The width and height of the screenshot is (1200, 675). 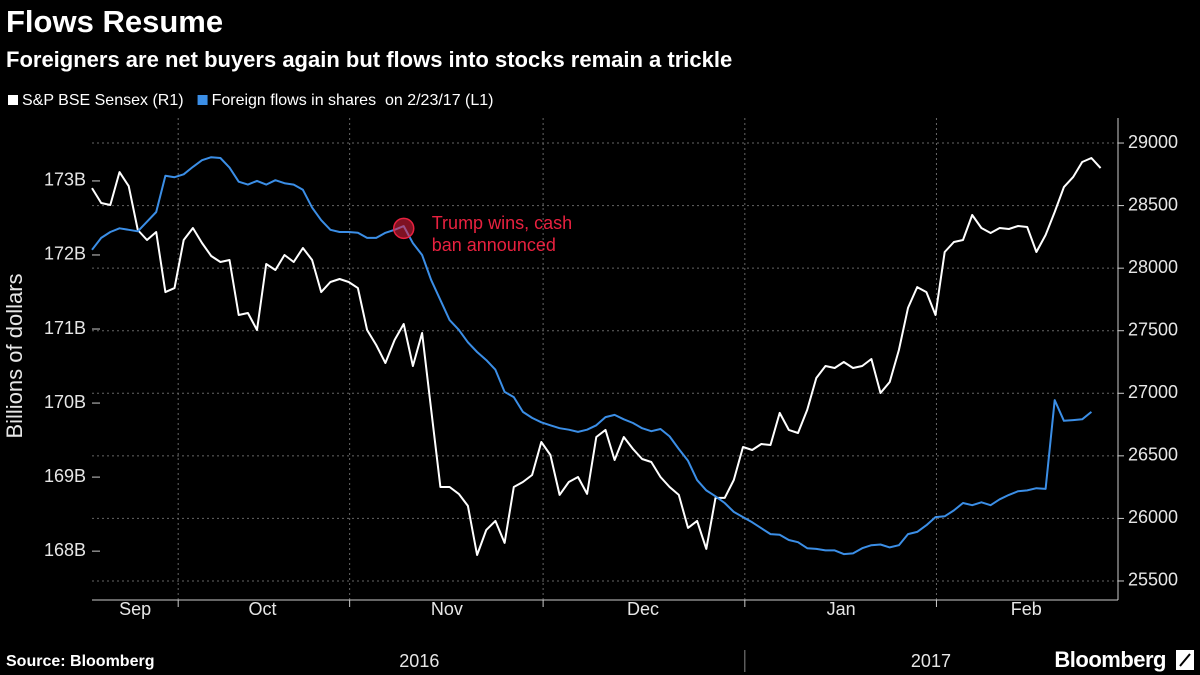 What do you see at coordinates (1153, 267) in the screenshot?
I see `y2-tick-label: 28000` at bounding box center [1153, 267].